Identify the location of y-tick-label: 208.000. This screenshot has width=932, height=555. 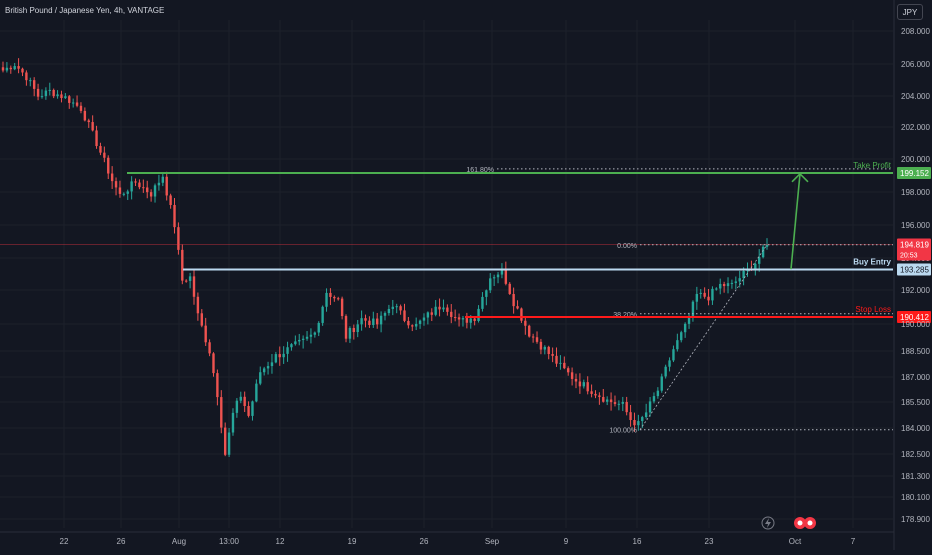
(915, 31).